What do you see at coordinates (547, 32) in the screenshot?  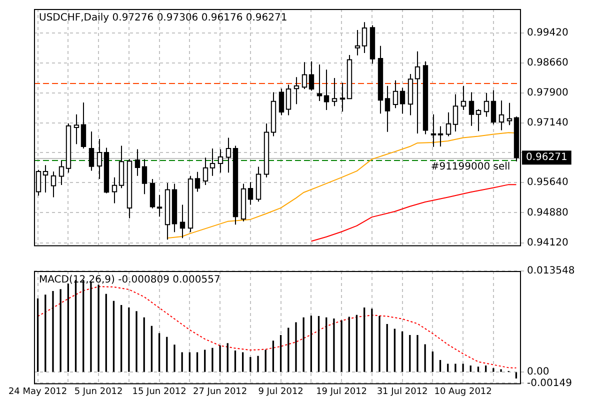 I see `y-tick-label: 0.99420` at bounding box center [547, 32].